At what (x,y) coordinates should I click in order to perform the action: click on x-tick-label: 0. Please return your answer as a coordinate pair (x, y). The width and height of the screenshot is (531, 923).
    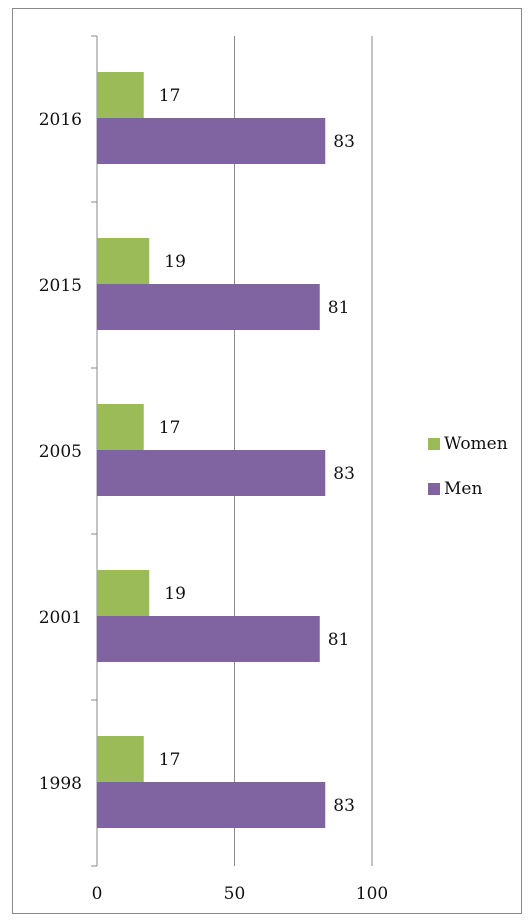
    Looking at the image, I should click on (97, 894).